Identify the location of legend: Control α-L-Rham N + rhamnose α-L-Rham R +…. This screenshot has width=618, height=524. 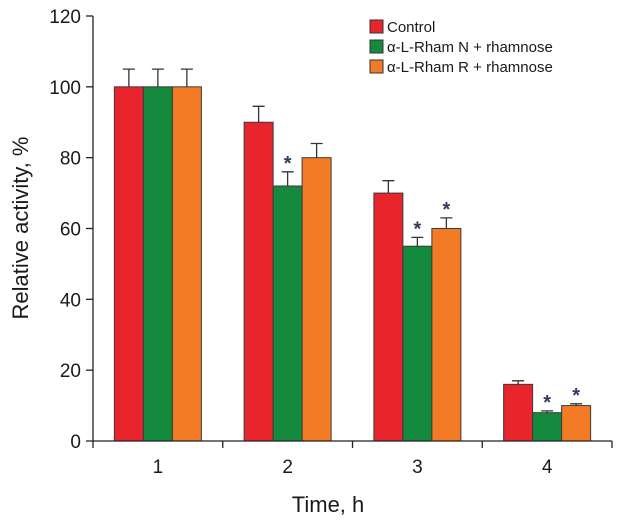
(461, 47).